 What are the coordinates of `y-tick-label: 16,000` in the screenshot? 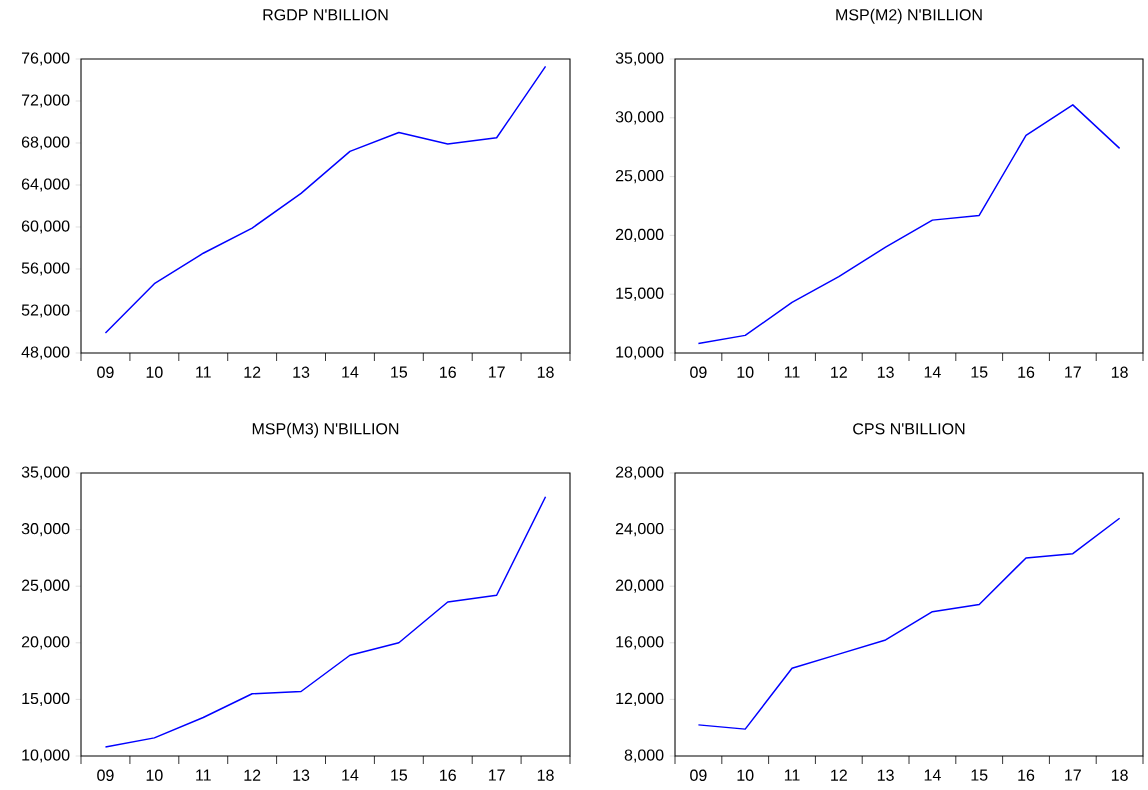 It's located at (640, 643).